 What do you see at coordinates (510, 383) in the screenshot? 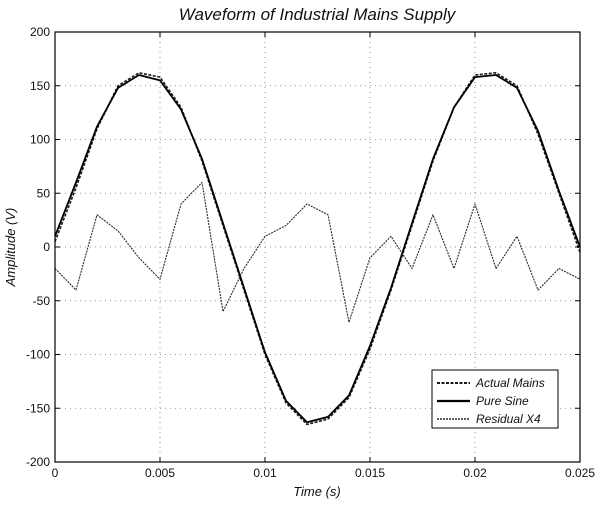
I see `legend-label: Actual Mains` at bounding box center [510, 383].